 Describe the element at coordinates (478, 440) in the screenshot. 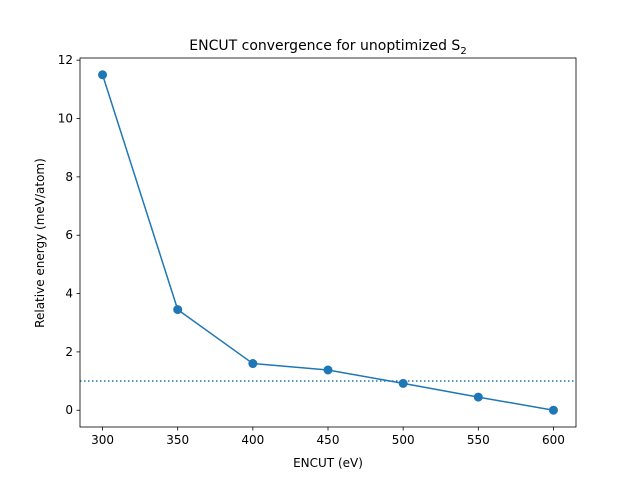

I see `x-tick-label: 550` at that location.